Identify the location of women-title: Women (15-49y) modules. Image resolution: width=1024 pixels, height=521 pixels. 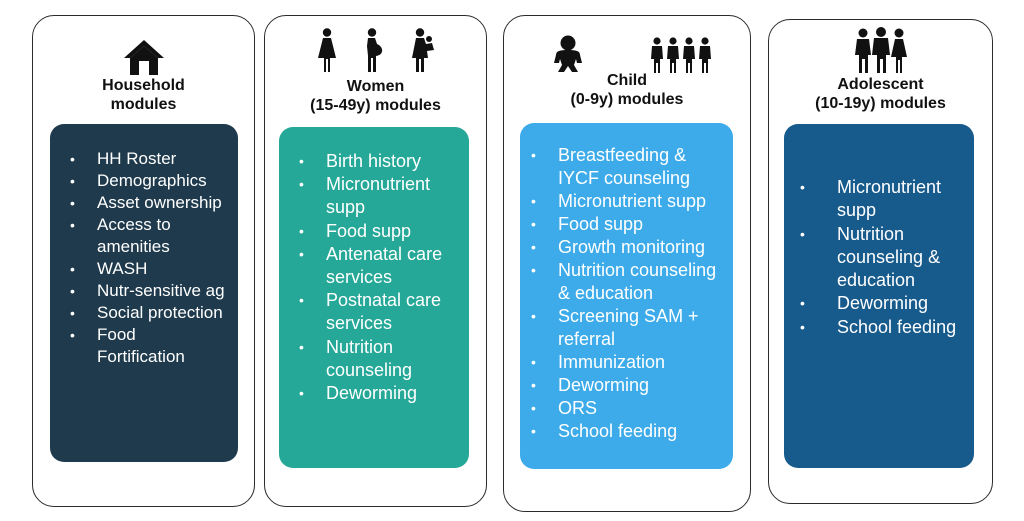
(375, 96).